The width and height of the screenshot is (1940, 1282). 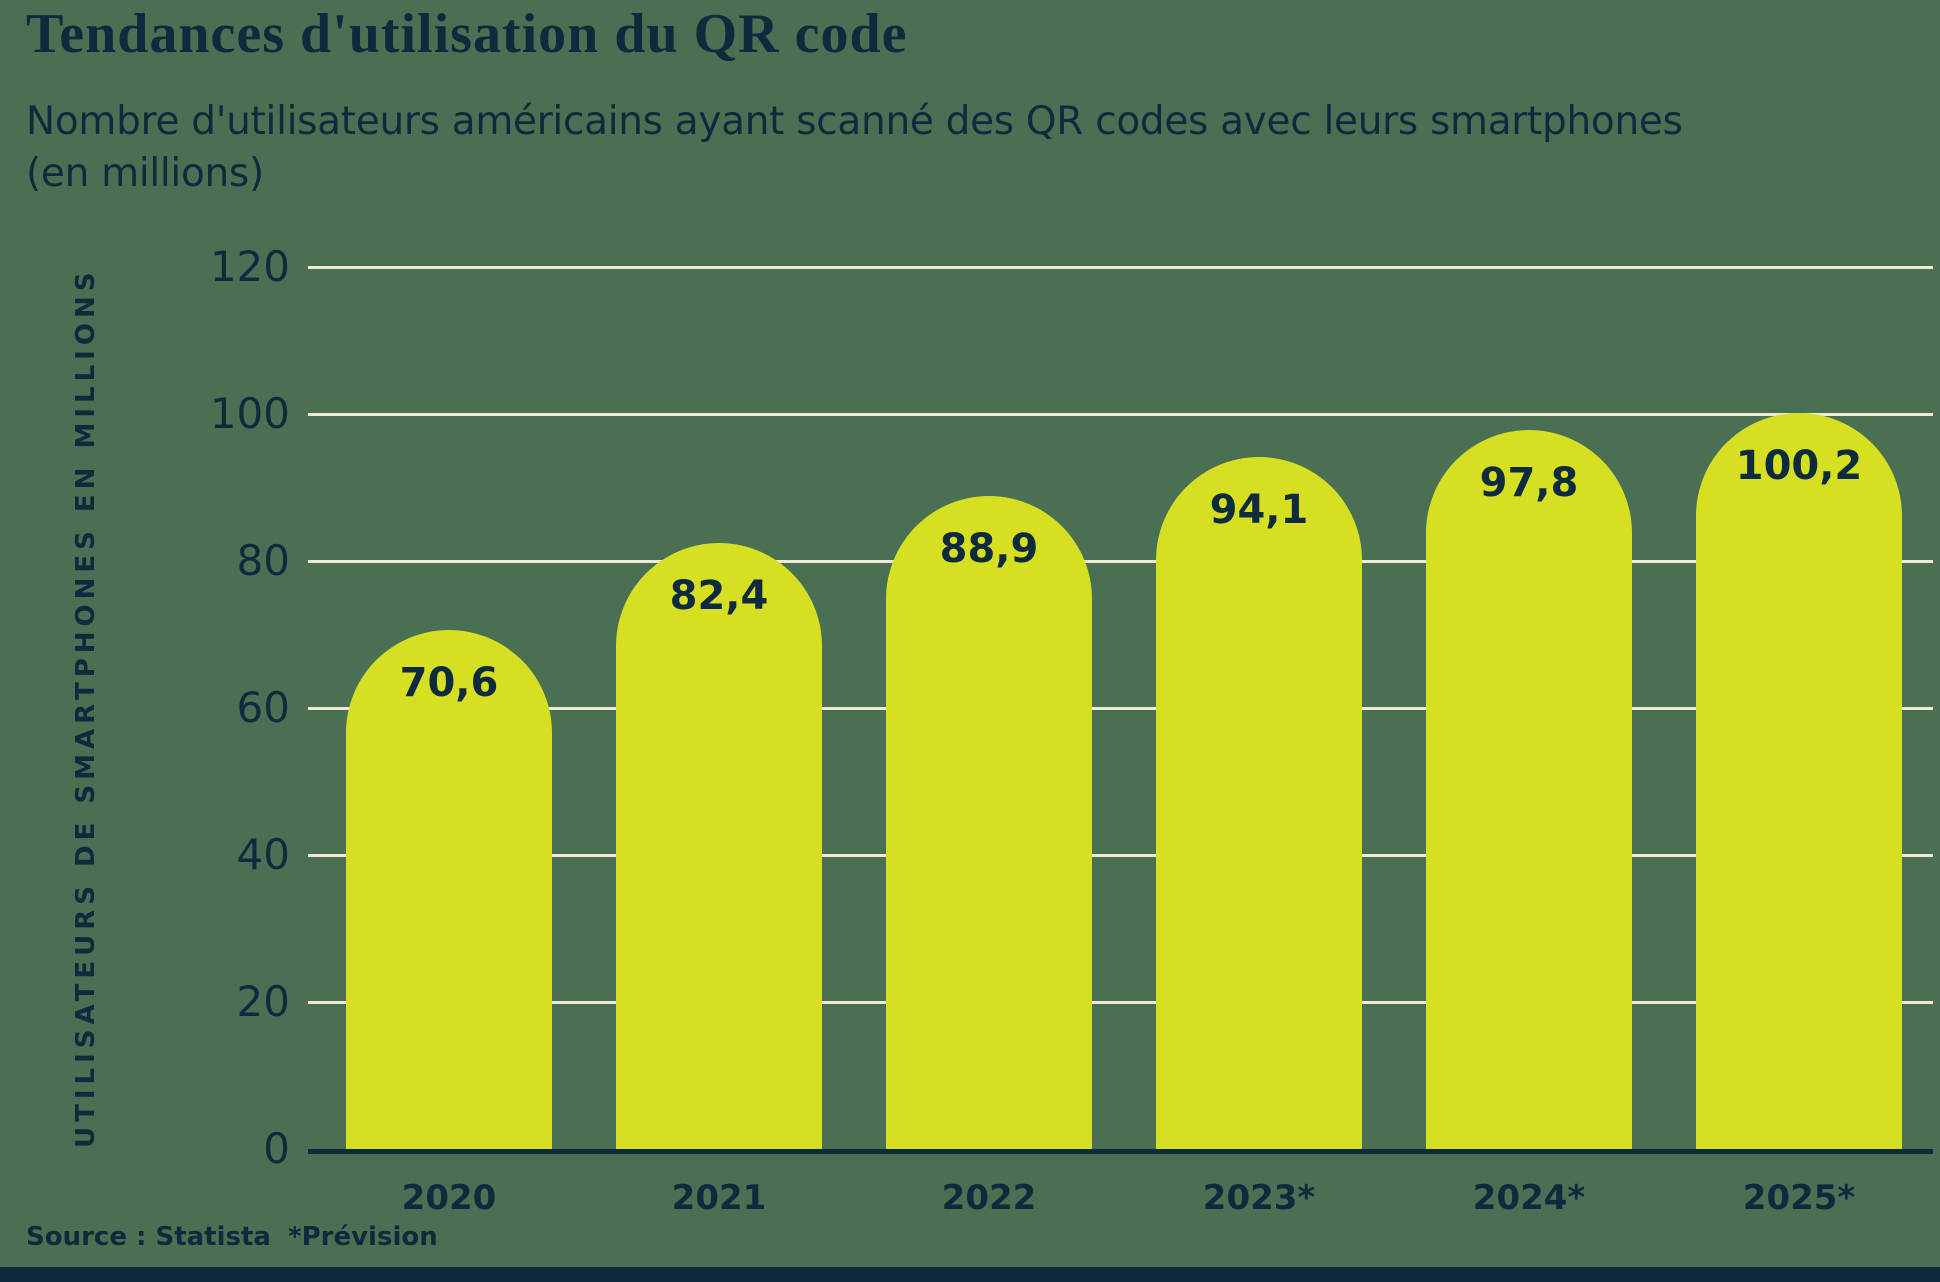 I want to click on y-tick-label-0: 0, so click(x=276, y=1148).